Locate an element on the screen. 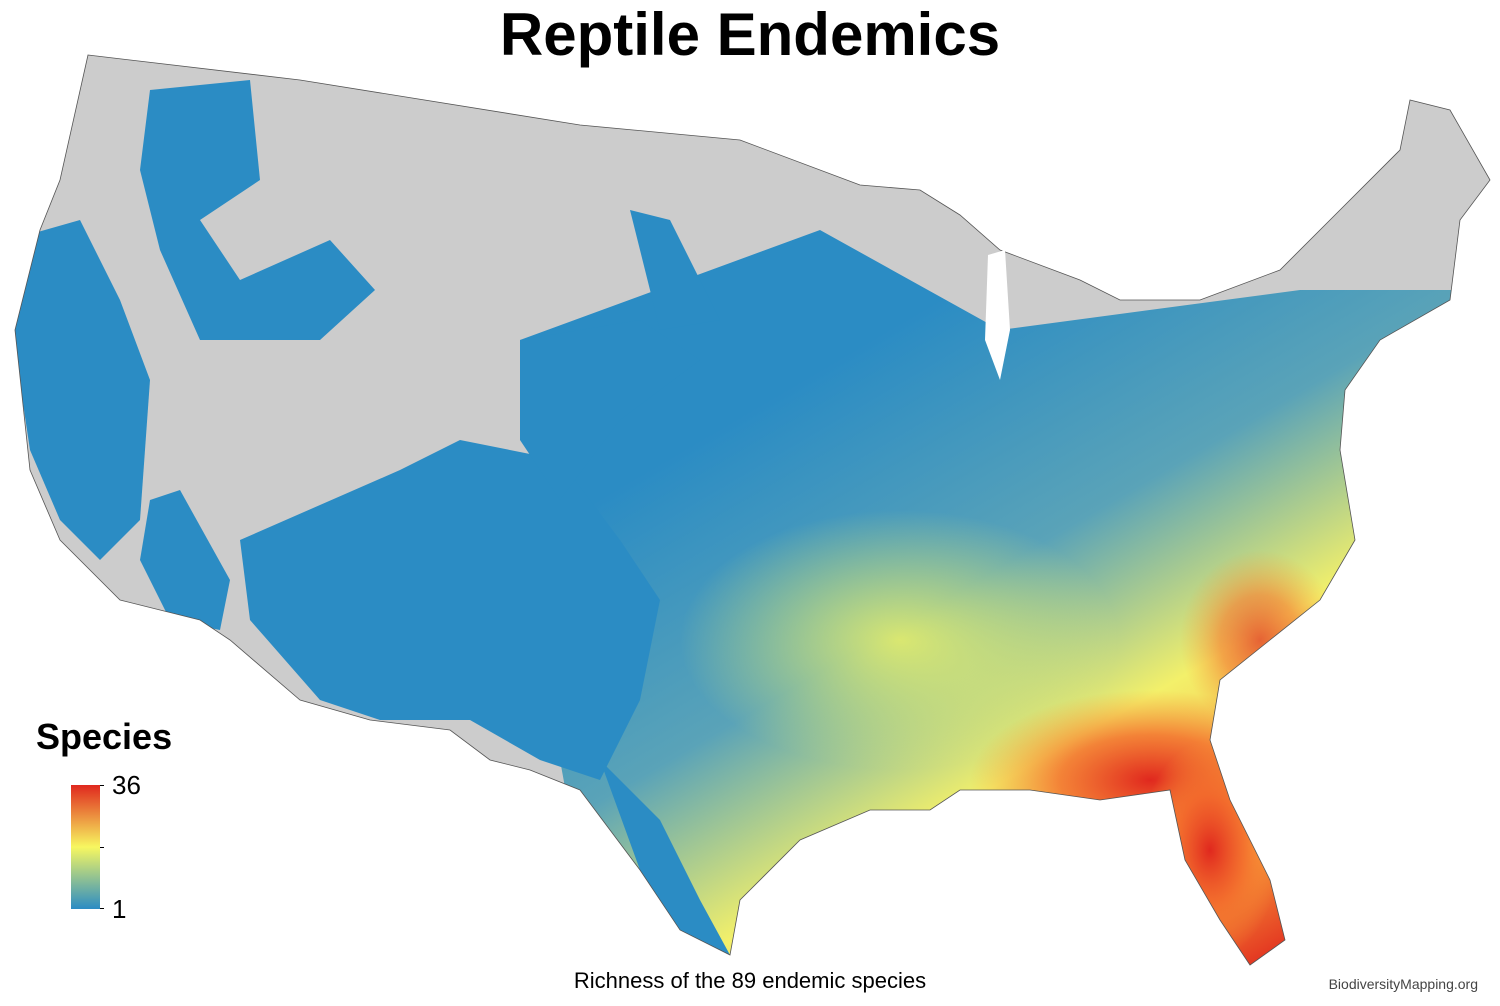 The width and height of the screenshot is (1500, 1006). map-title: Reptile Endemics is located at coordinates (750, 34).